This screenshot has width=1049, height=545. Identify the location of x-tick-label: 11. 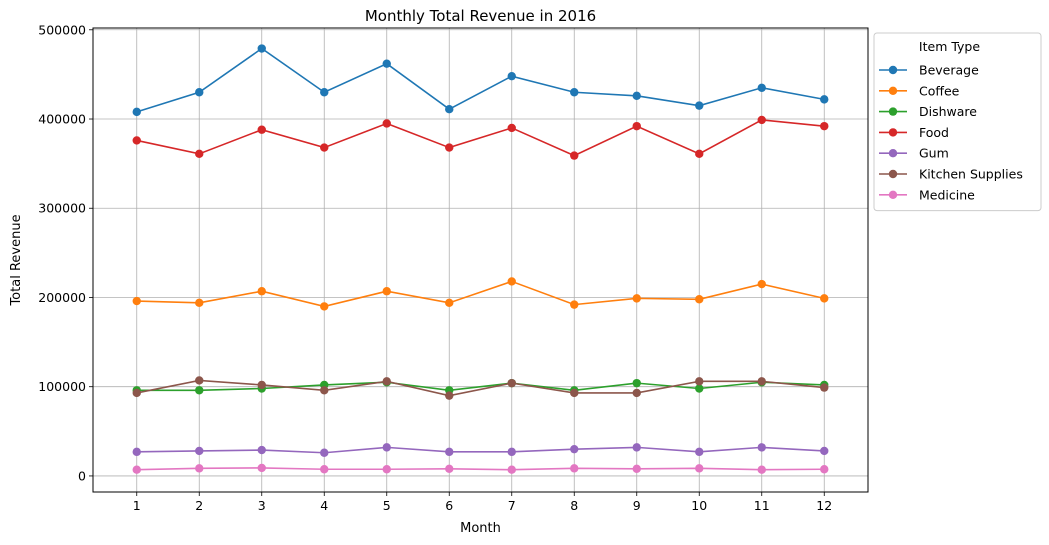
(762, 505).